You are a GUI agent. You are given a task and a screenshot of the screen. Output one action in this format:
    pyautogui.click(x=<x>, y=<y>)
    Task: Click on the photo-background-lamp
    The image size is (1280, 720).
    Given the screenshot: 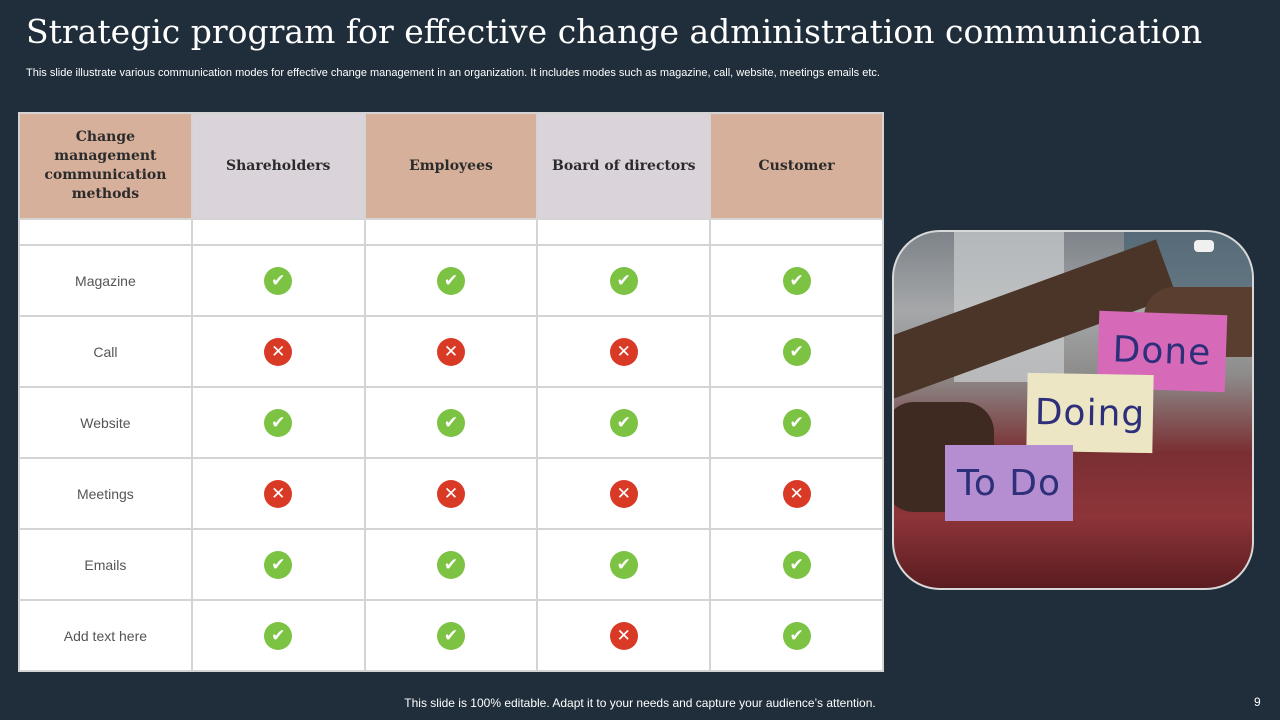 What is the action you would take?
    pyautogui.click(x=1204, y=246)
    